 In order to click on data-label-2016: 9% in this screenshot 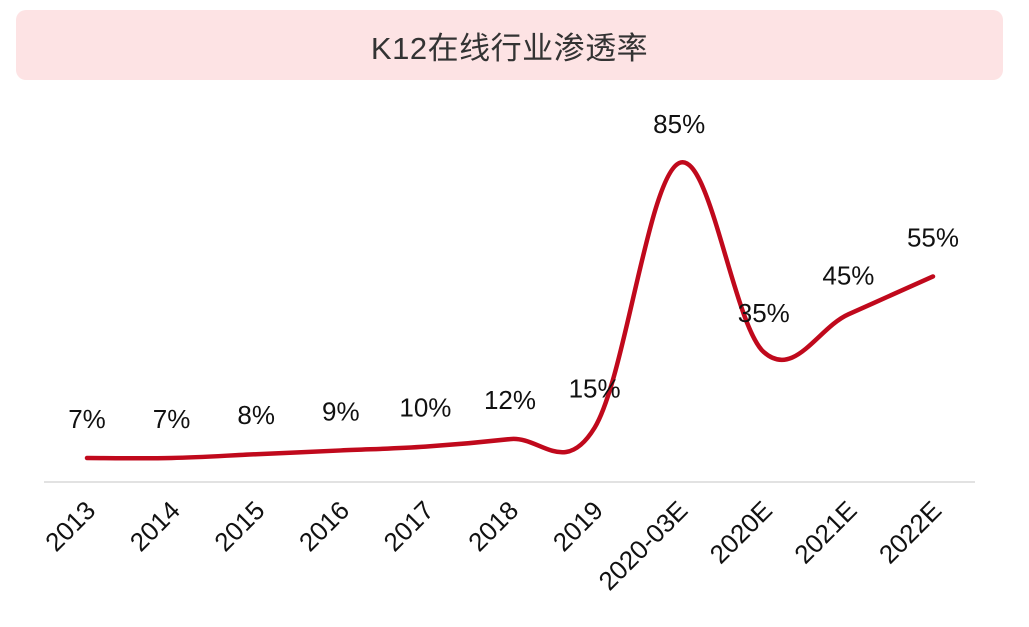, I will do `click(341, 411)`.